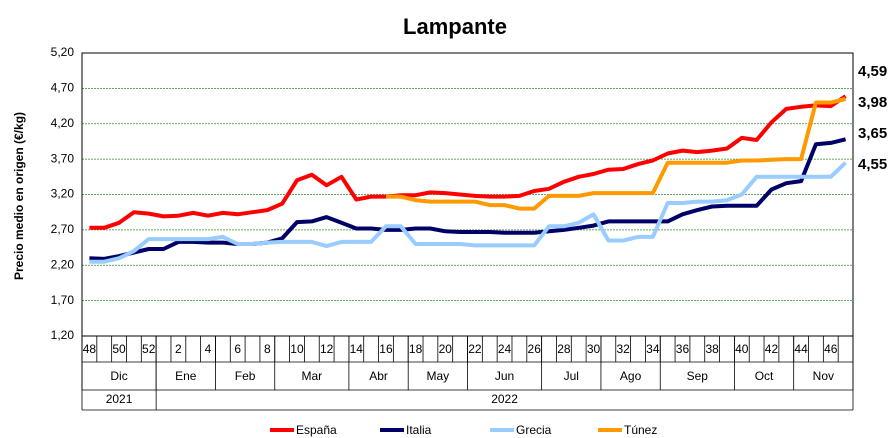 This screenshot has width=893, height=438. Describe the element at coordinates (63, 194) in the screenshot. I see `y-tick-label: 3,20` at that location.